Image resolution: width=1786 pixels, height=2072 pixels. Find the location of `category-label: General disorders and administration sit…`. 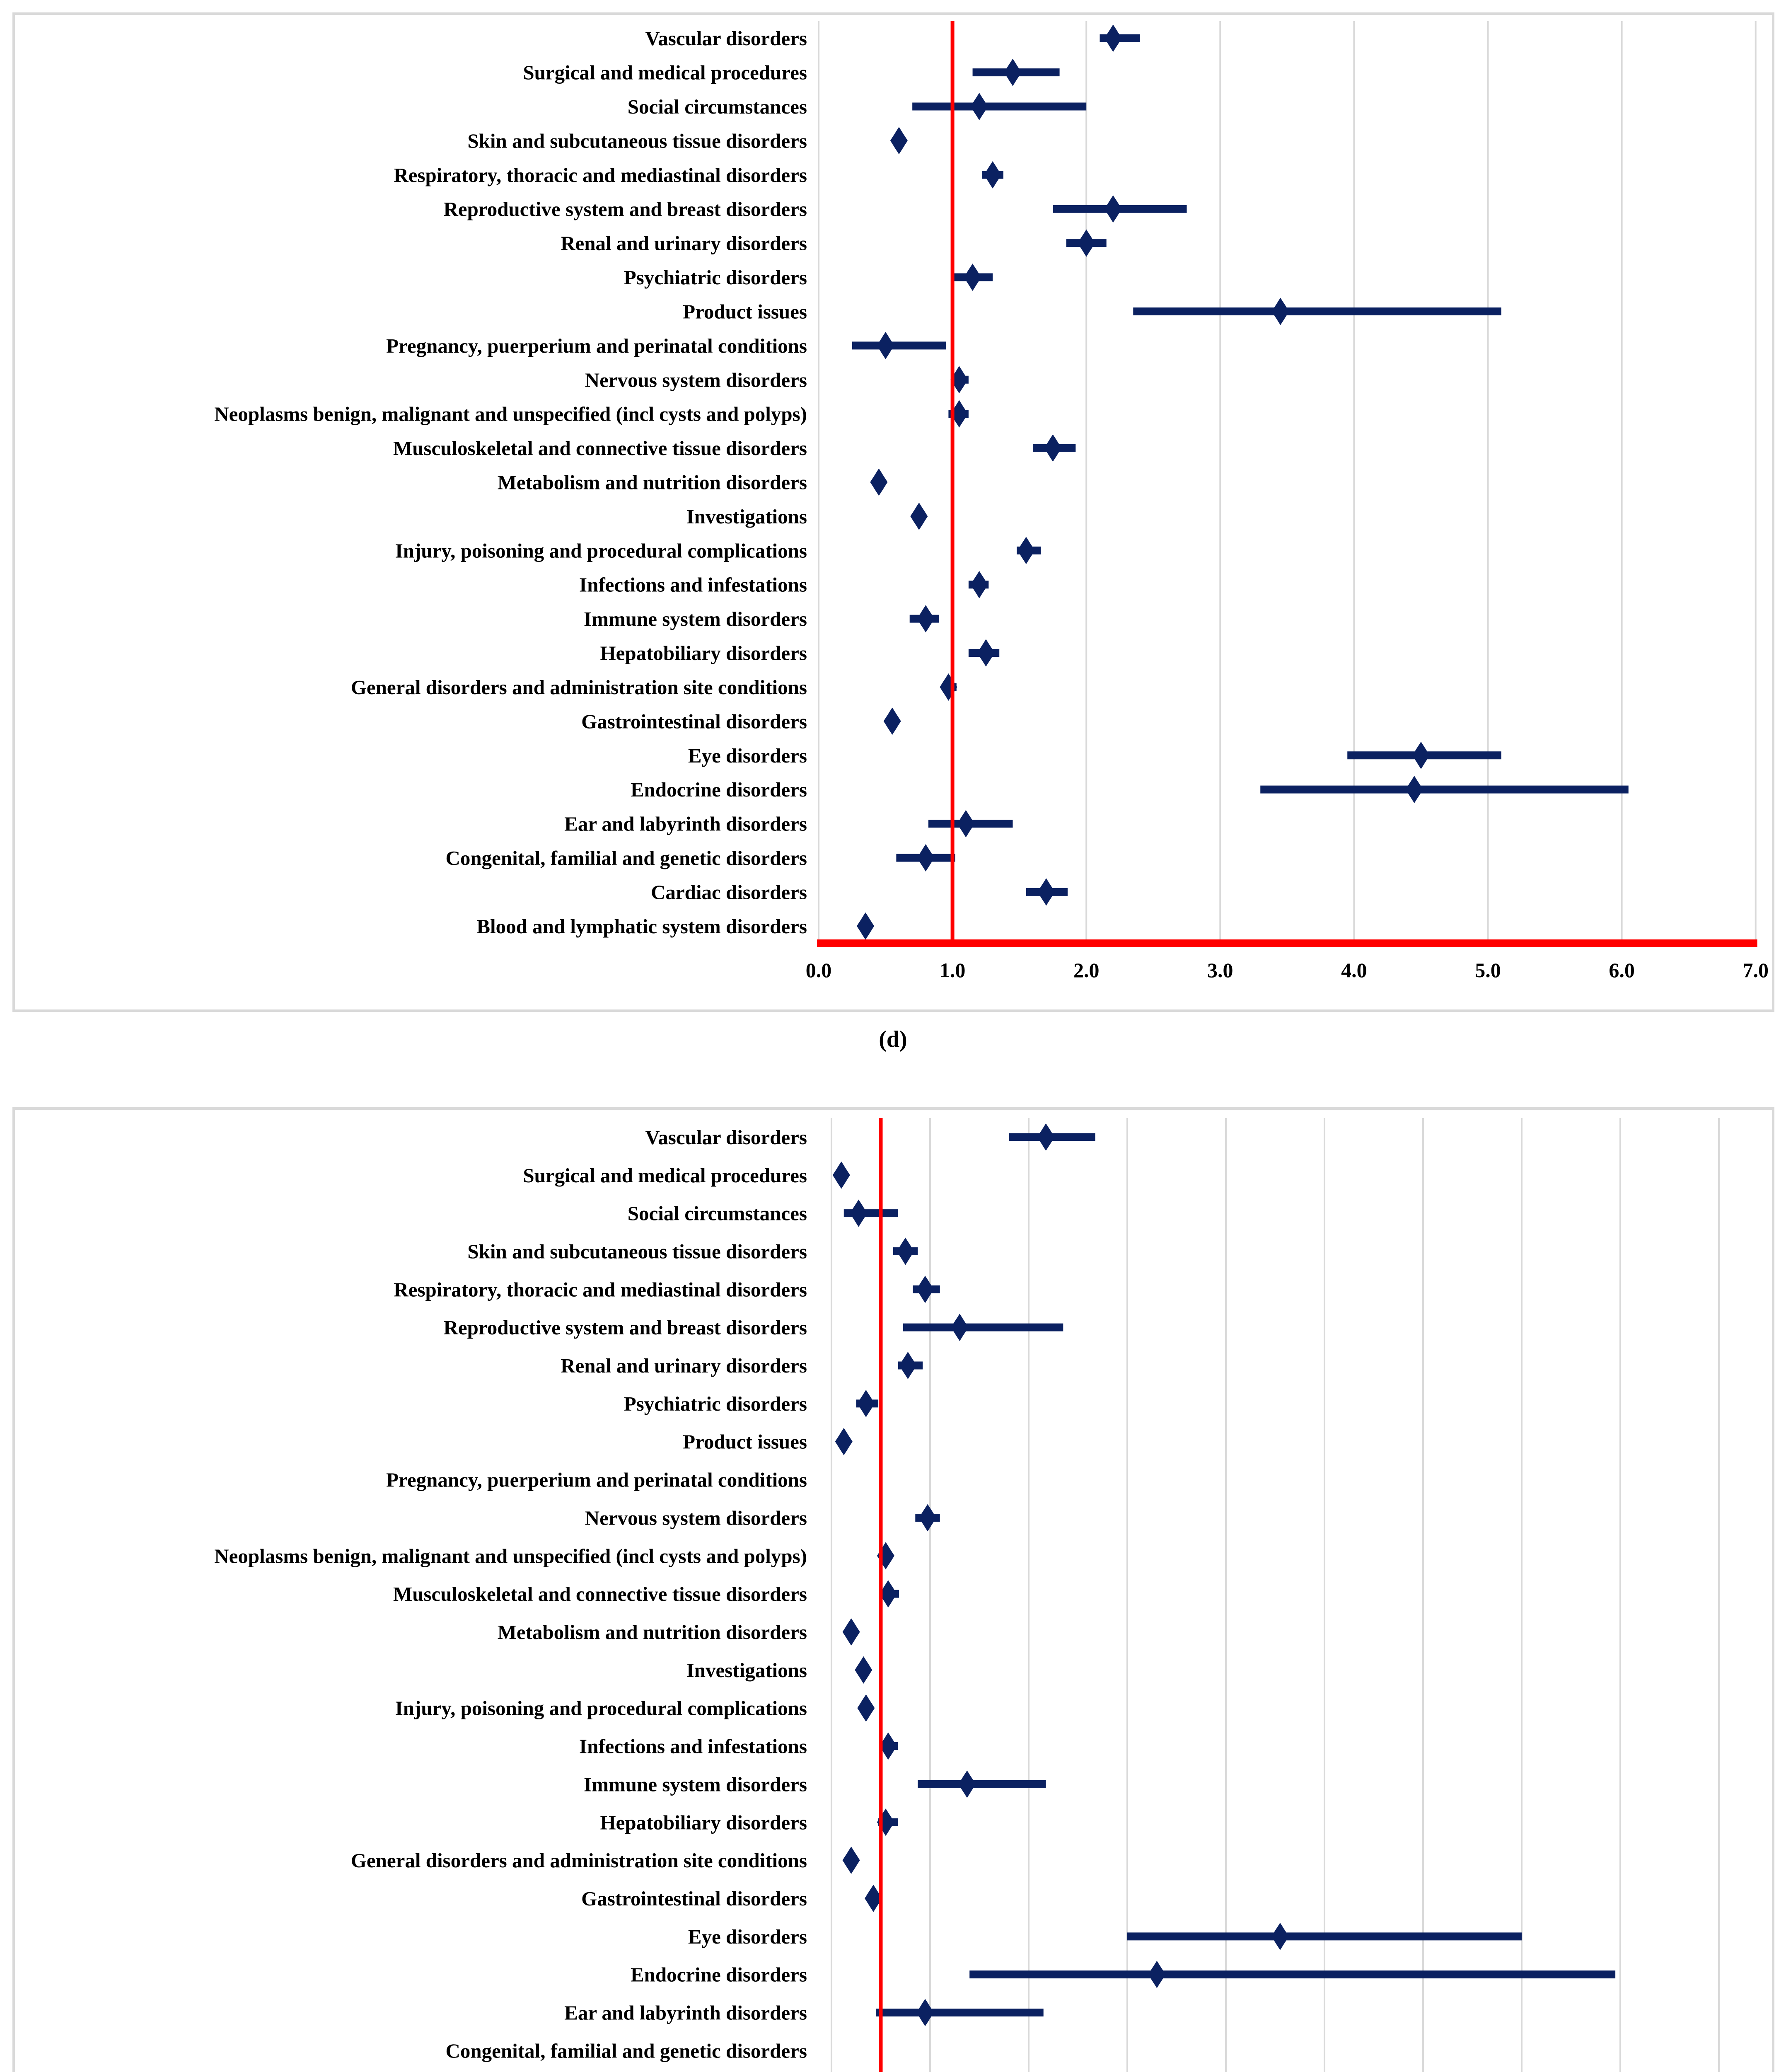

category-label: General disorders and administration sit… is located at coordinates (579, 687).